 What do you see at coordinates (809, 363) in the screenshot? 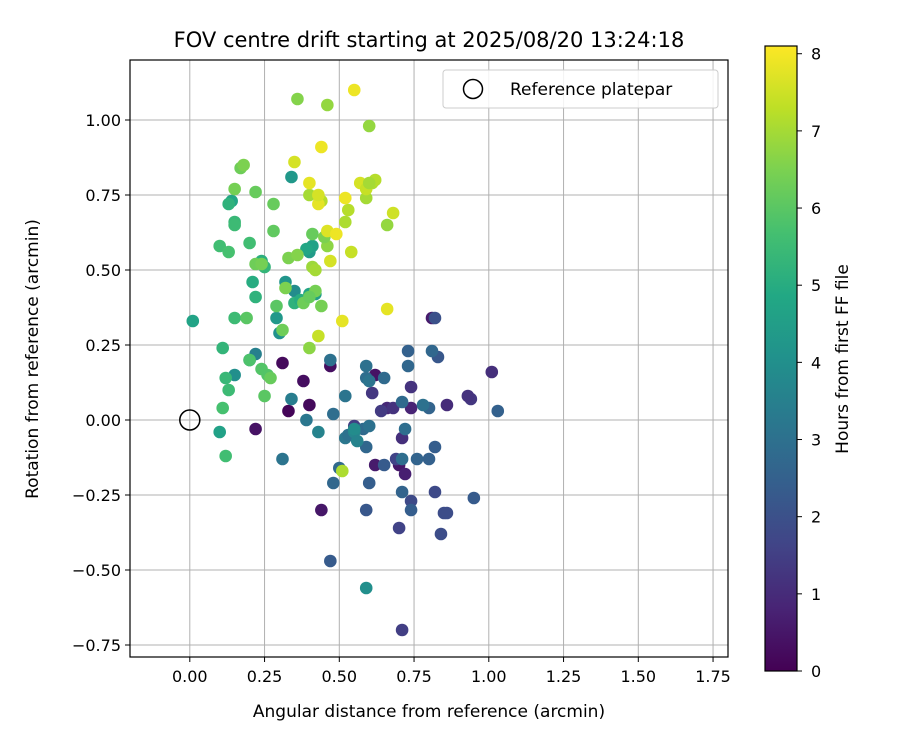
I see `colorbar-ticks: 0 1 2 3 4 5 6 7 8` at bounding box center [809, 363].